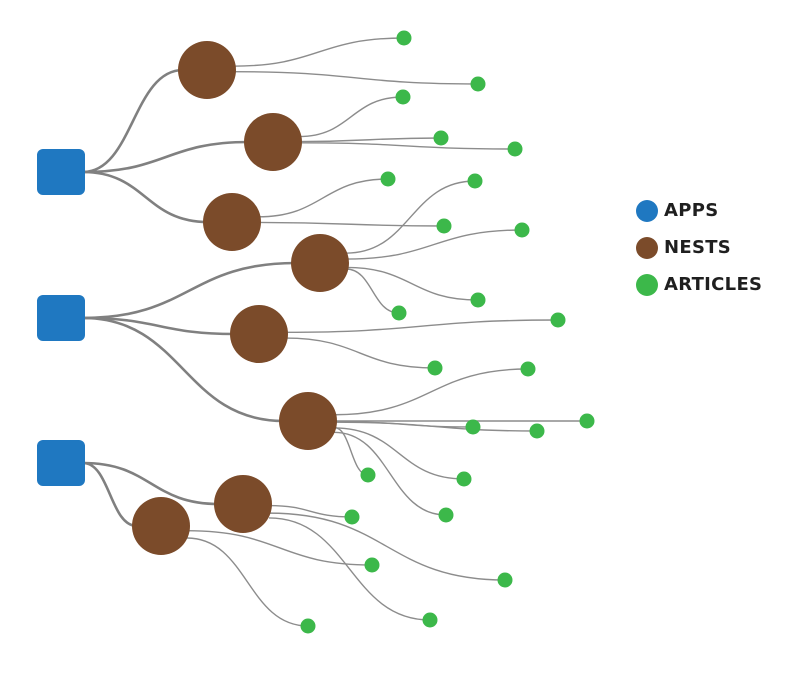 The width and height of the screenshot is (800, 683). I want to click on legend-item-nests: NESTS, so click(699, 247).